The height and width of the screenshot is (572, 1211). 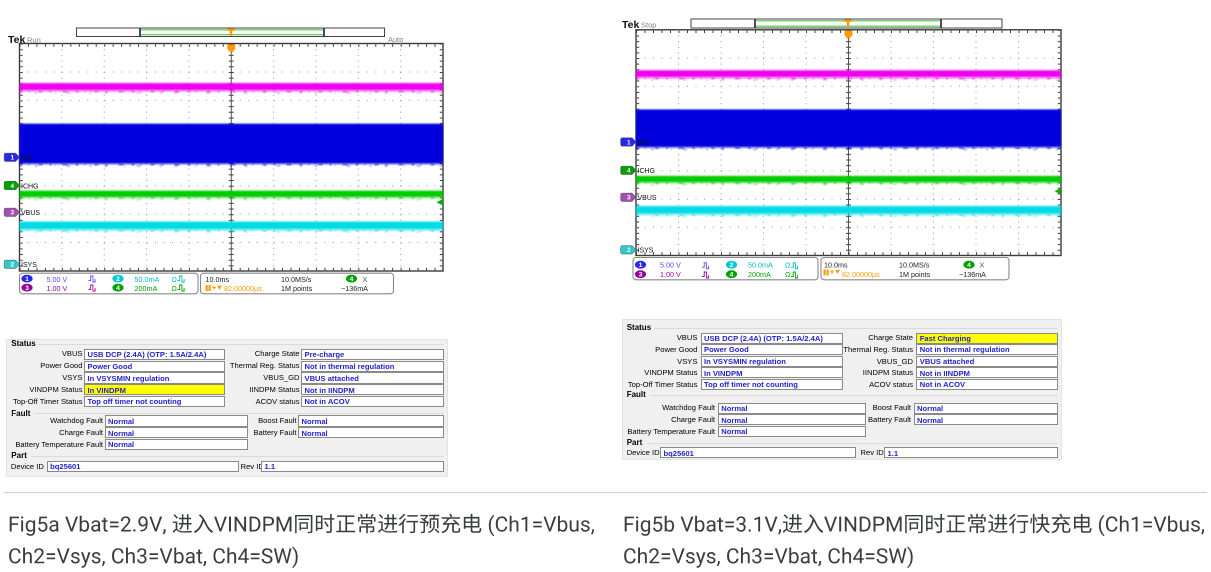 I want to click on svg-text: Stop, so click(x=648, y=25).